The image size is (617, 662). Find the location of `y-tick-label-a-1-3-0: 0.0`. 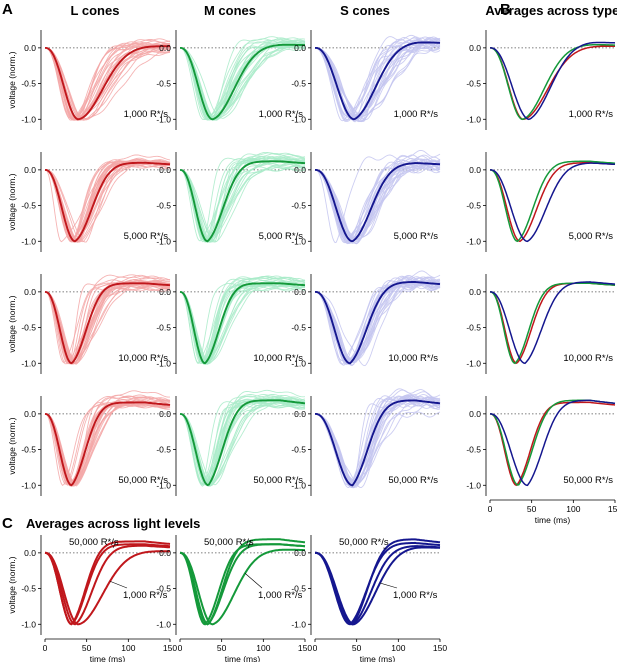

y-tick-label-a-1-3-0: 0.0 is located at coordinates (30, 292).